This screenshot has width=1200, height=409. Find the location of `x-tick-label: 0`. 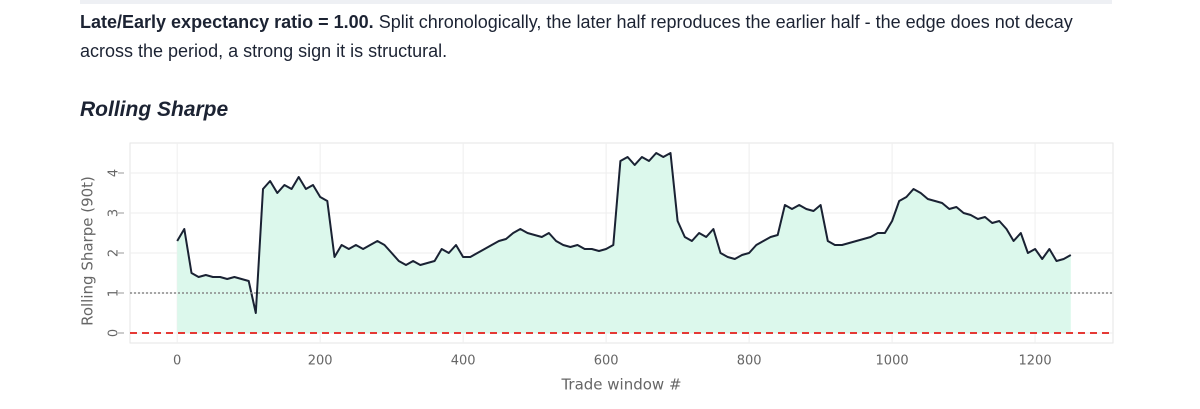

x-tick-label: 0 is located at coordinates (177, 361).